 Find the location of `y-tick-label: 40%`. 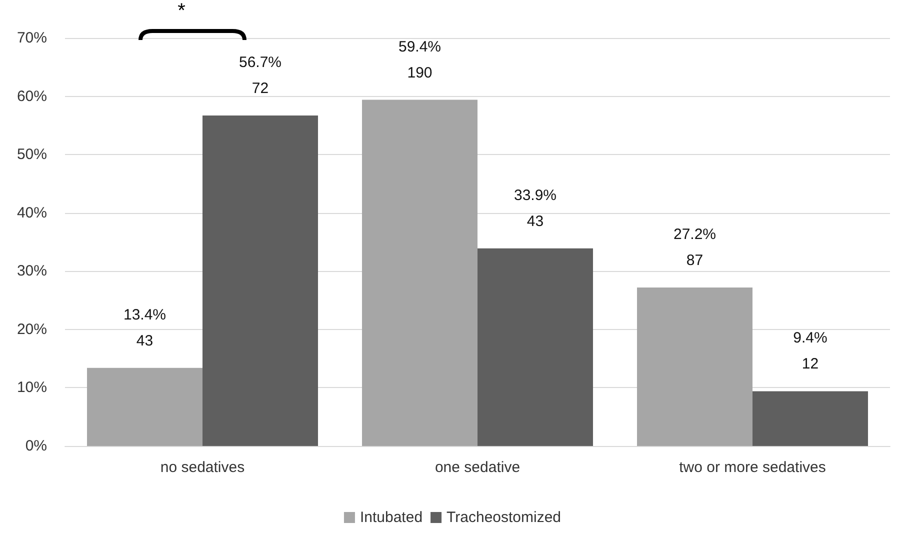

y-tick-label: 40% is located at coordinates (31, 213).